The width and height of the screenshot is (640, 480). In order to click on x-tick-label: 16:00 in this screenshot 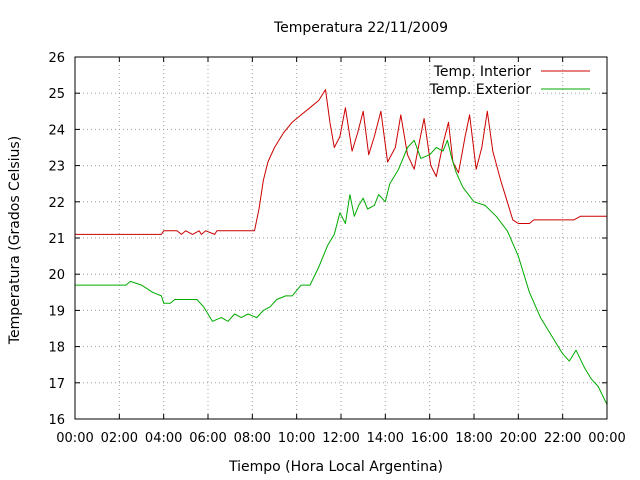, I will do `click(429, 438)`.